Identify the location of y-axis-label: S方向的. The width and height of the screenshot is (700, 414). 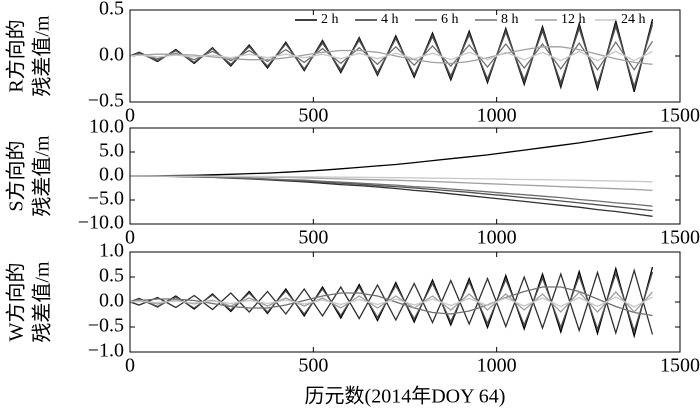
(16, 175).